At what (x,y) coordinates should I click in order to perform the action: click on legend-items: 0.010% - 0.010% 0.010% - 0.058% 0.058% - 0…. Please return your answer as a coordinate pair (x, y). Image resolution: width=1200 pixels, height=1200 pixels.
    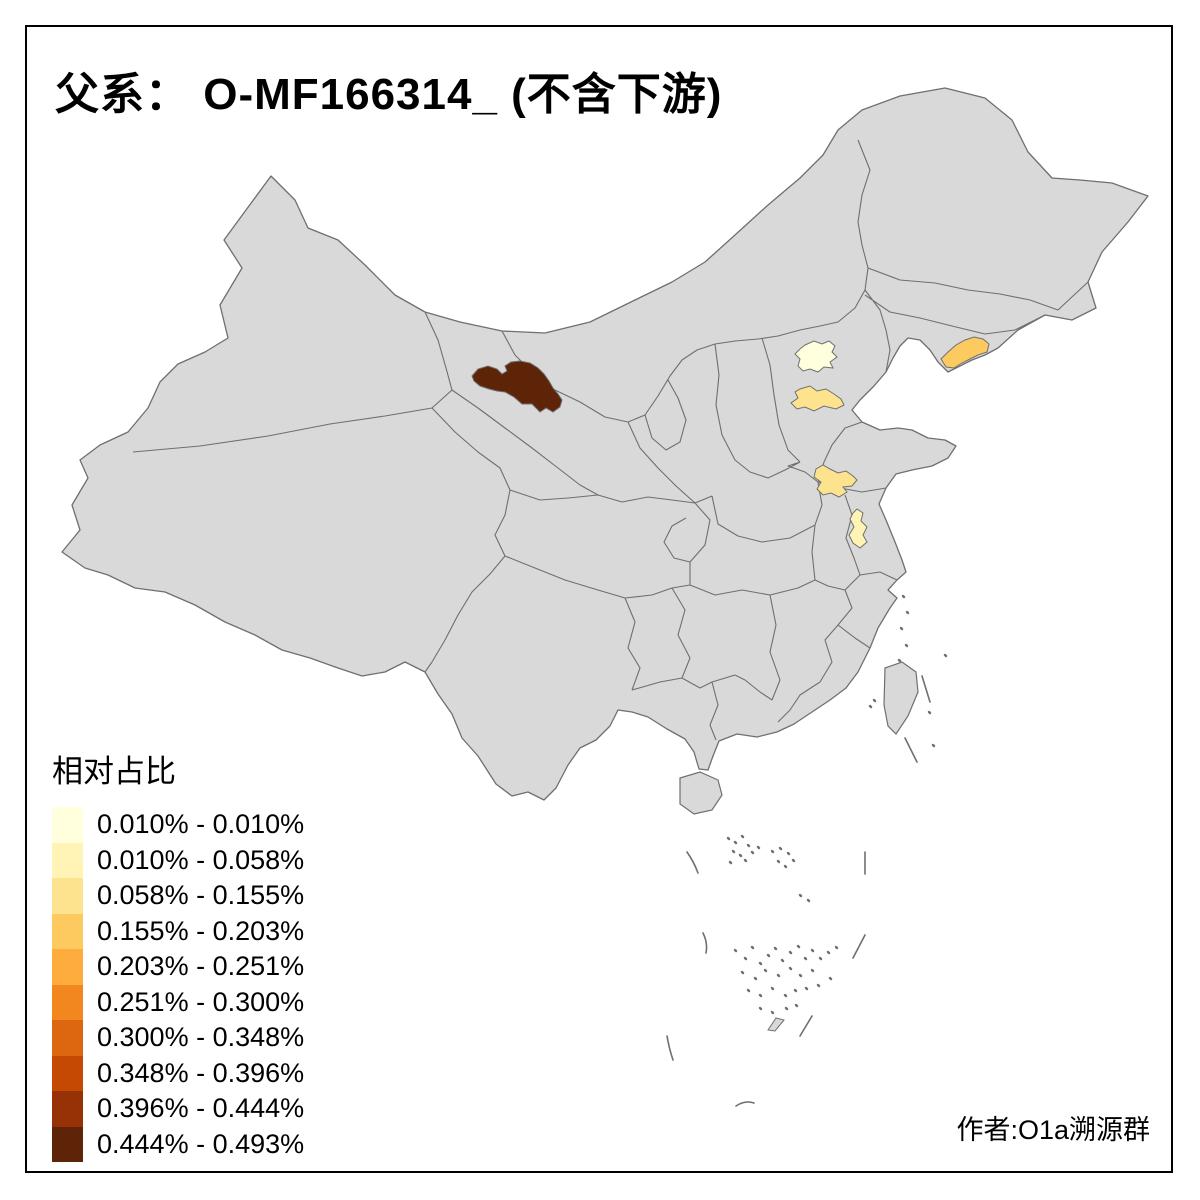
    Looking at the image, I should click on (178, 984).